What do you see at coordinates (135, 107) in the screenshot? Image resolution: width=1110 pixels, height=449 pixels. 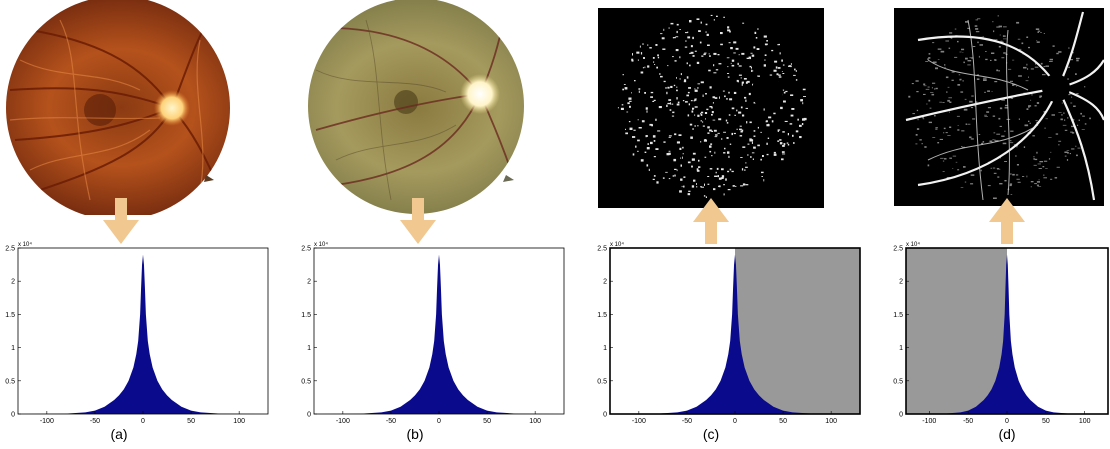 I see `fundus-image-a` at bounding box center [135, 107].